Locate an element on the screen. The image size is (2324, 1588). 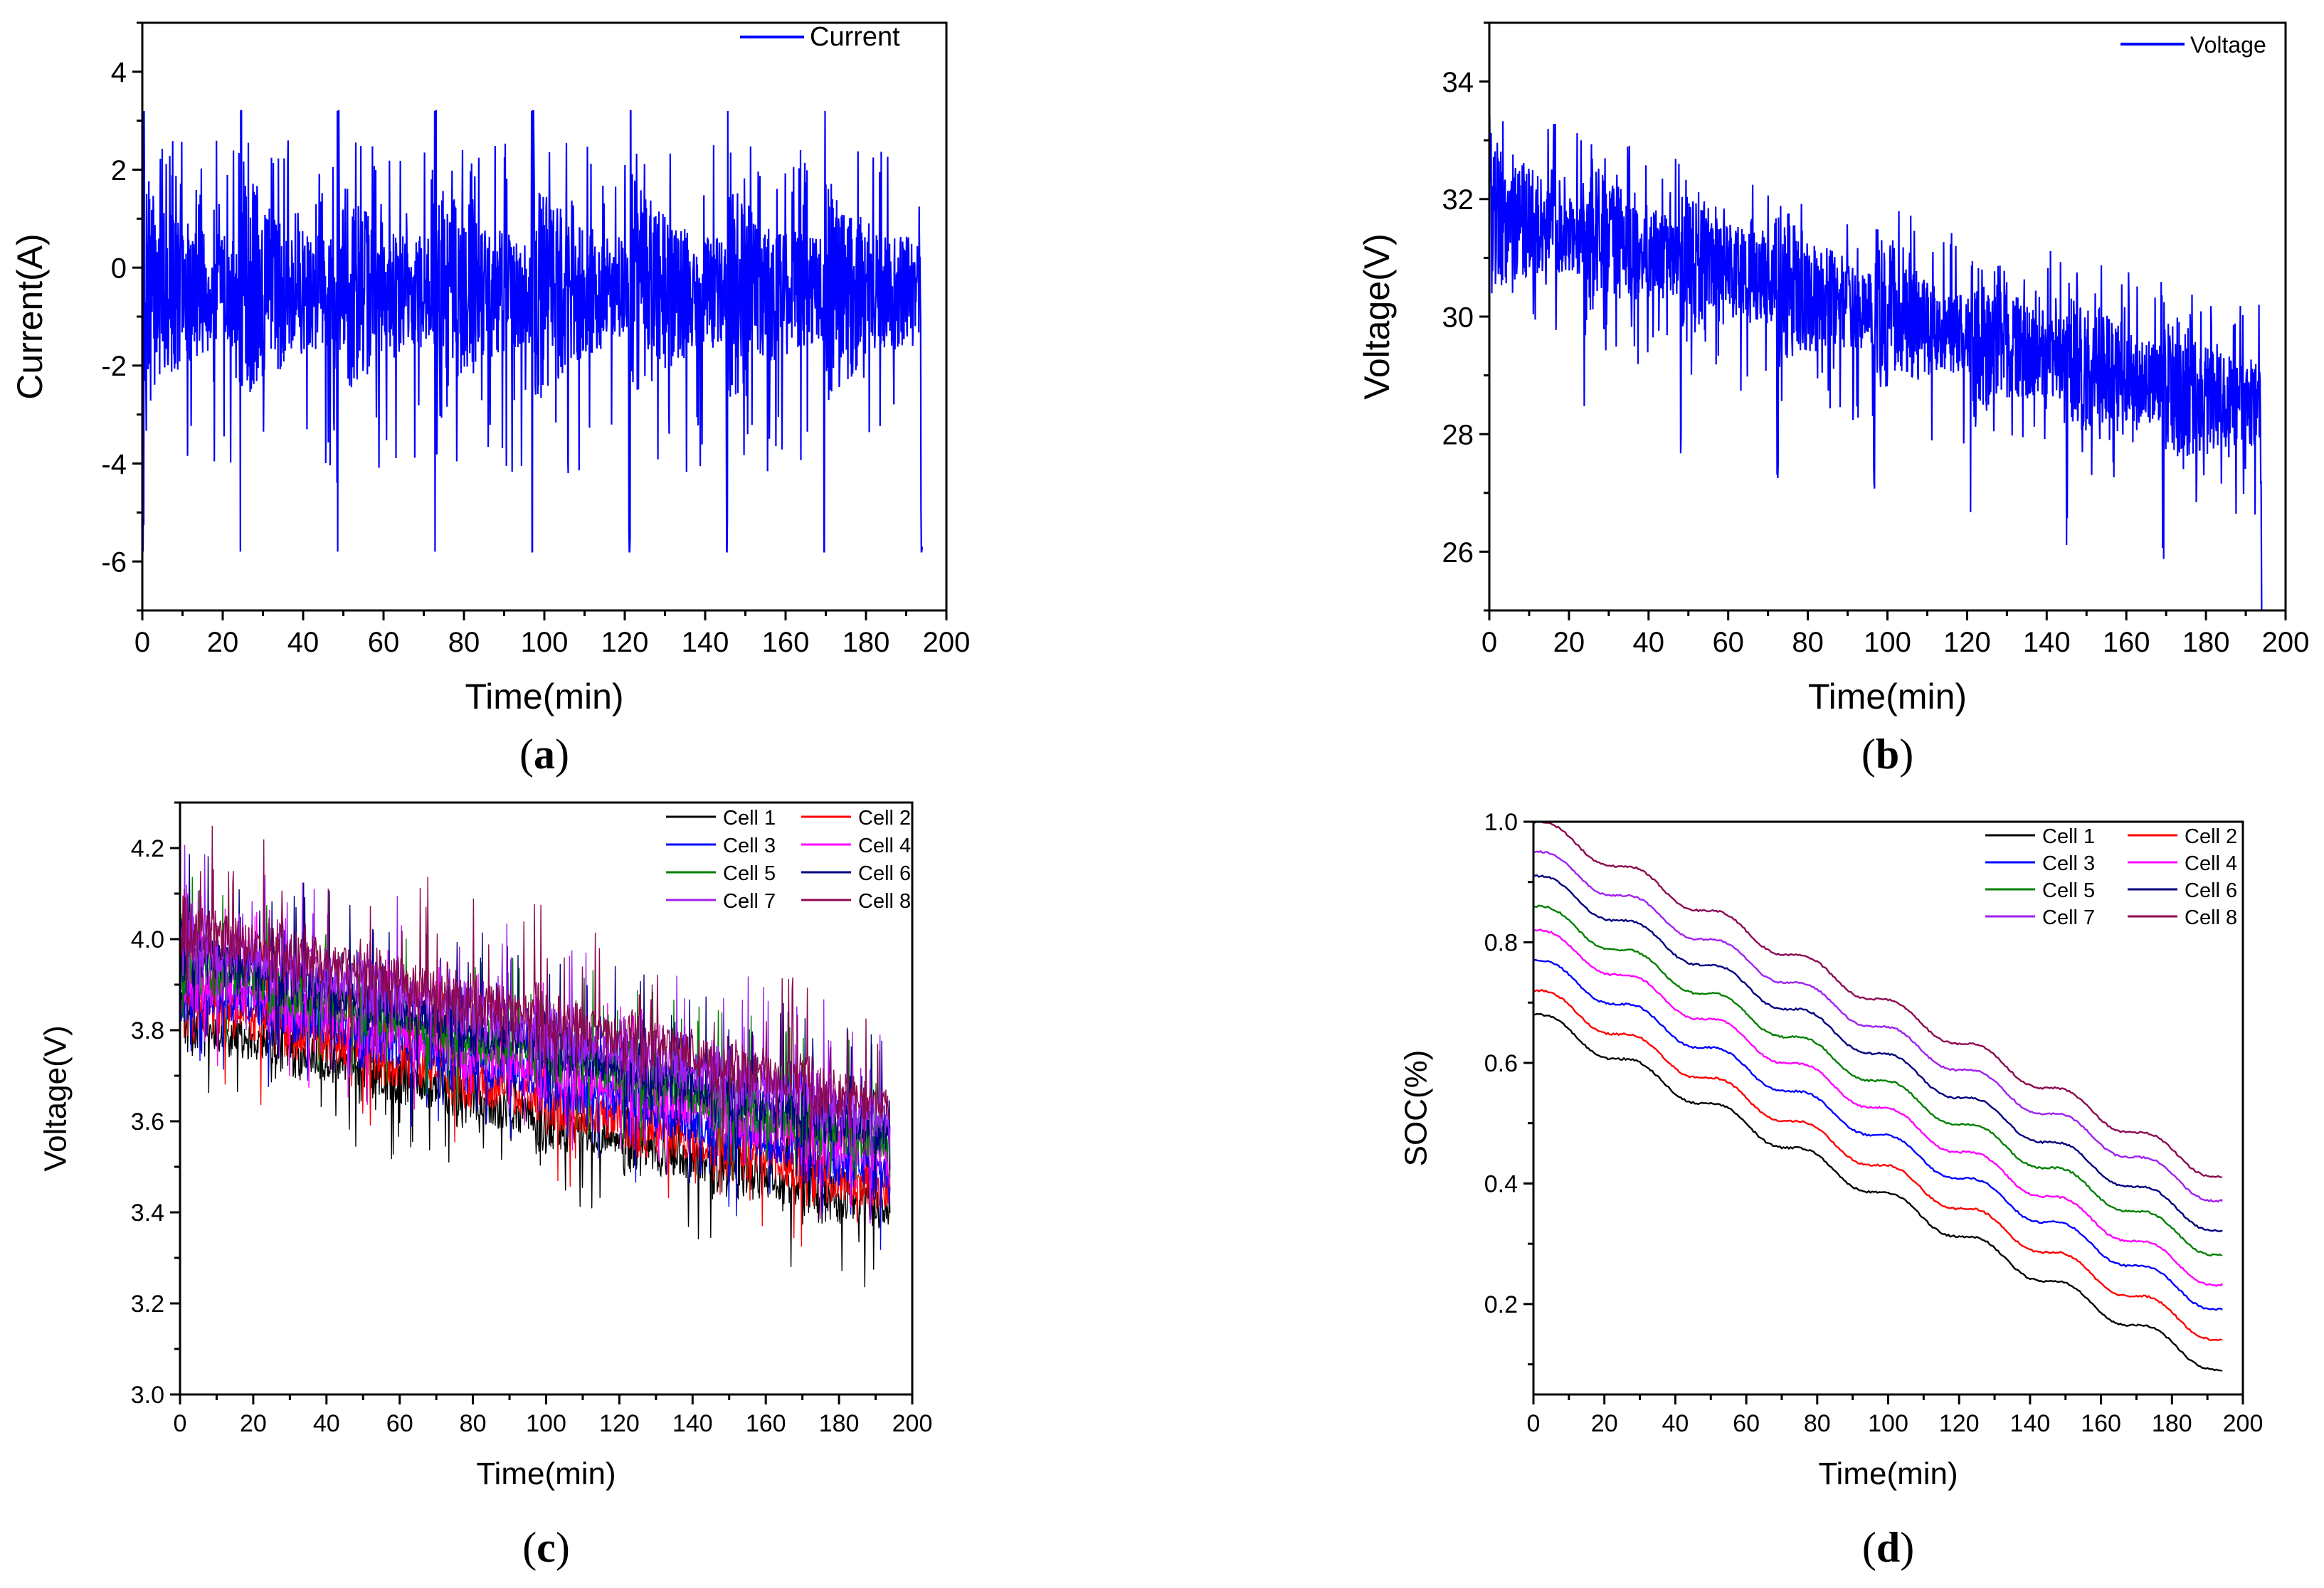
y-tick-label: 3.2 is located at coordinates (147, 1304).